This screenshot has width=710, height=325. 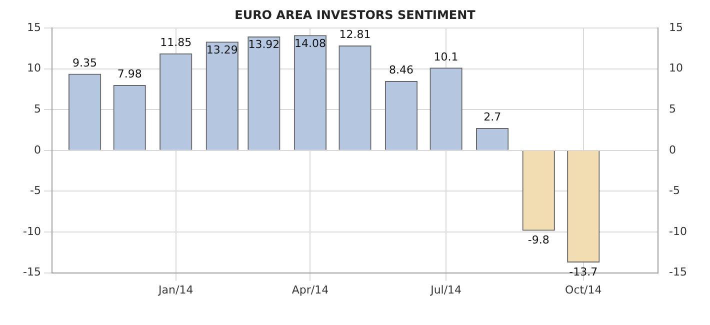 I want to click on x-tick-label: Jul/14, so click(x=446, y=289).